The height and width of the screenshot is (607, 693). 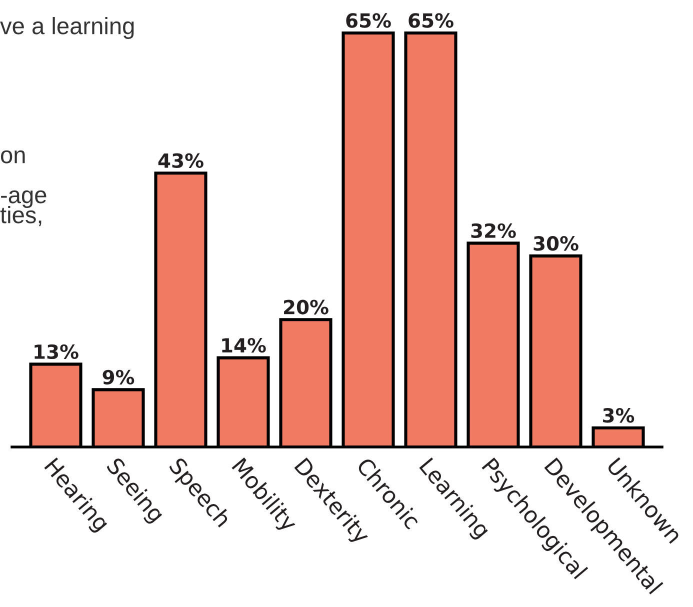 I want to click on data-label: 14%, so click(x=244, y=345).